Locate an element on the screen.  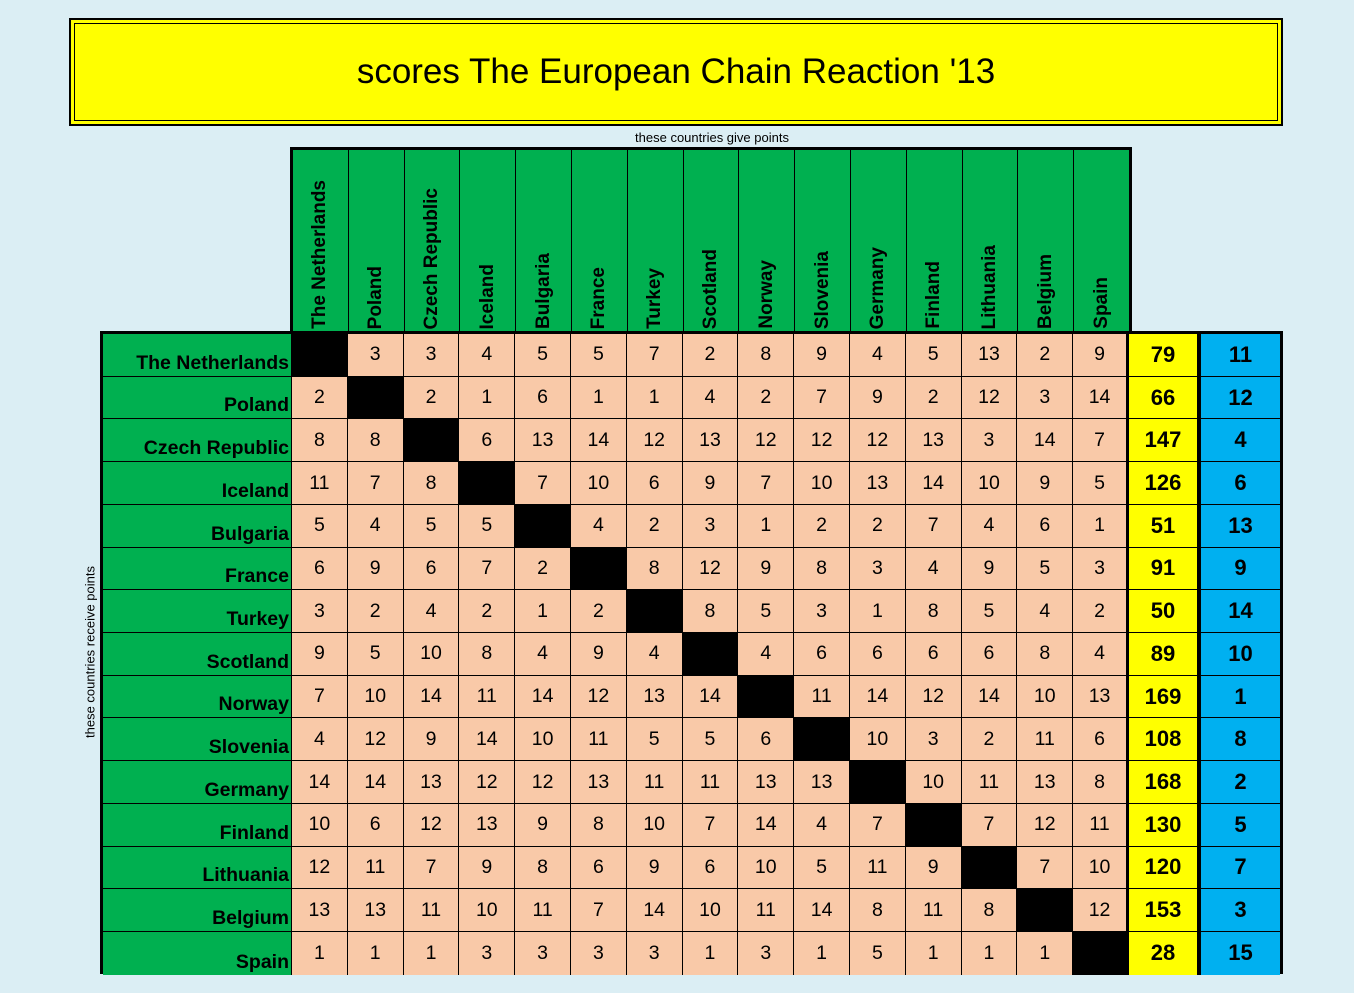
column-header-label: Lithuania is located at coordinates (989, 286).